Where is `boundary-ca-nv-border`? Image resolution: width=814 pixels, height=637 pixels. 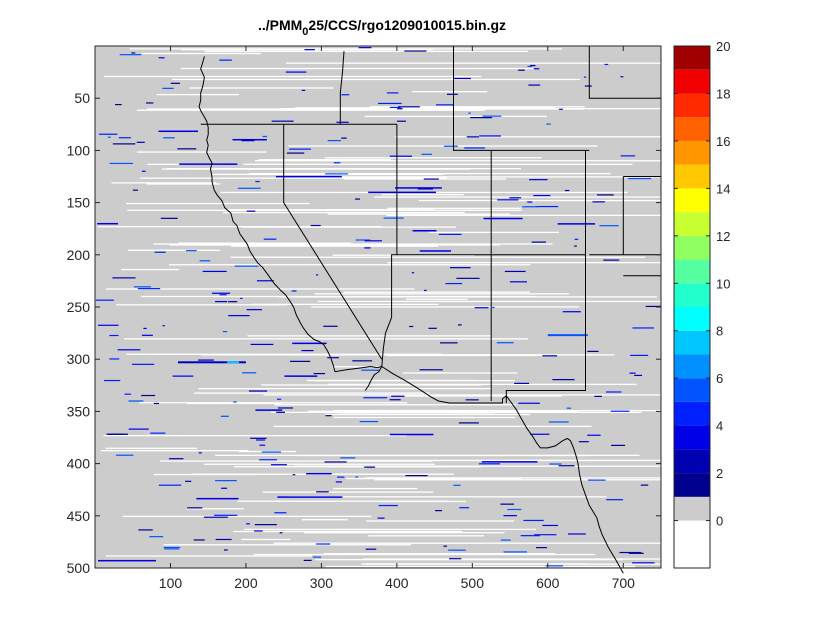 boundary-ca-nv-border is located at coordinates (333, 242).